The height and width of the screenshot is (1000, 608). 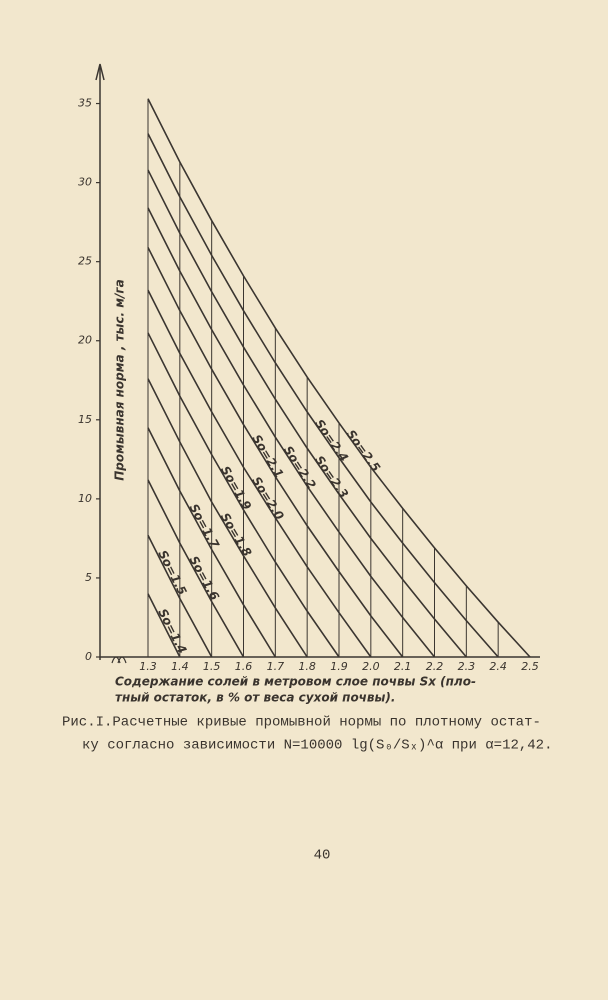 What do you see at coordinates (244, 666) in the screenshot?
I see `x-tick-label: 1.6` at bounding box center [244, 666].